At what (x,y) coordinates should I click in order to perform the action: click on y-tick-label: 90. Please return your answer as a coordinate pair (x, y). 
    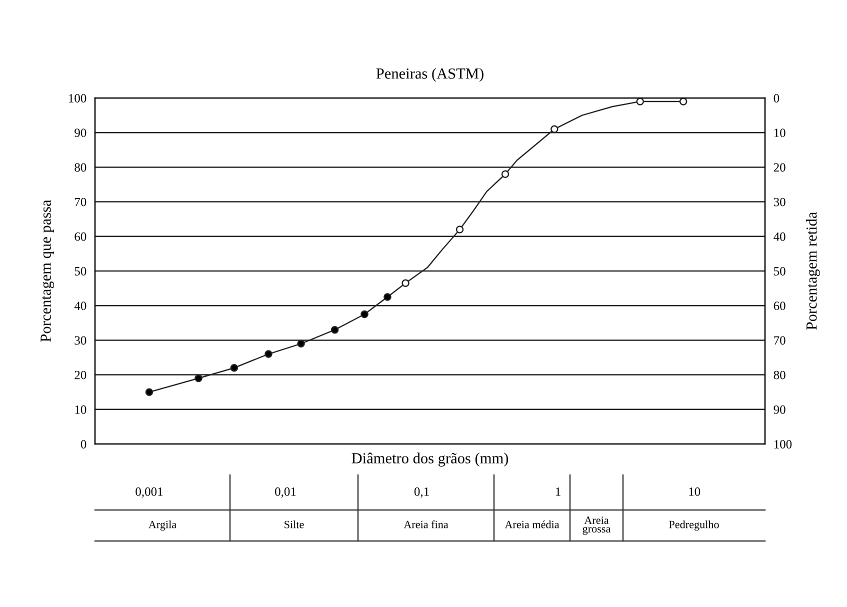
    Looking at the image, I should click on (80, 133).